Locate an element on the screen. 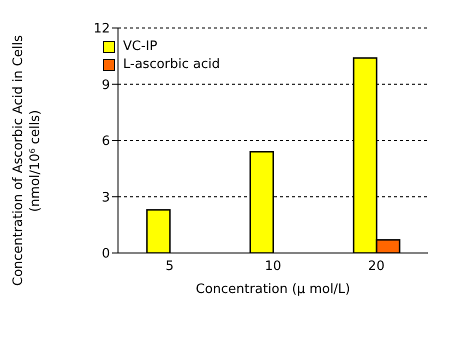  y-tick-label: 12 is located at coordinates (101, 29).